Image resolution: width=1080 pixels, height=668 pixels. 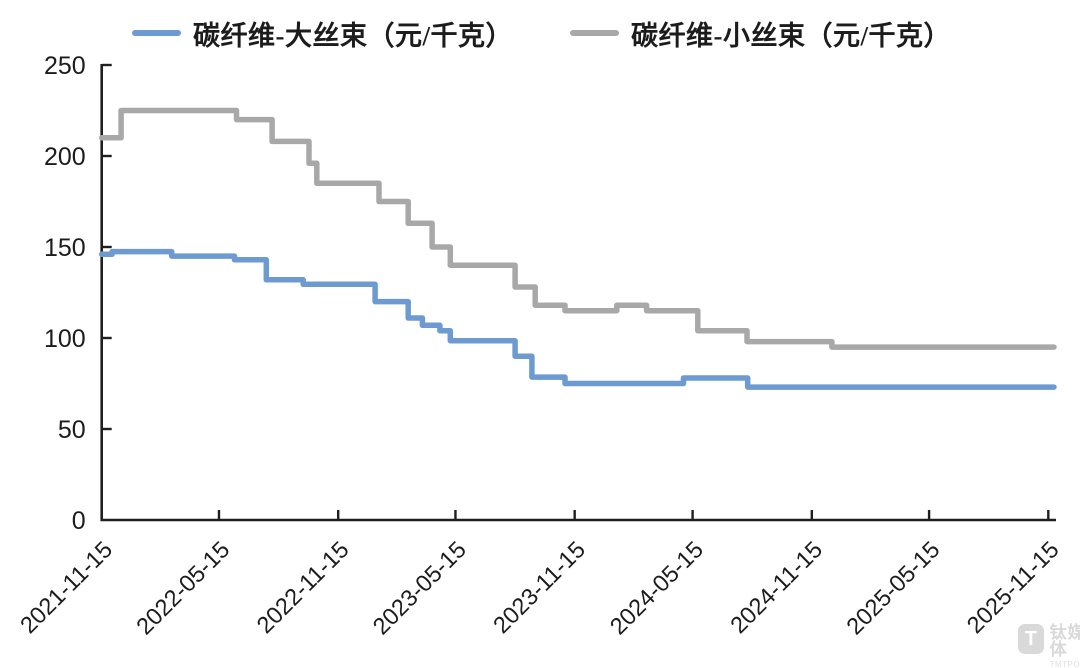 I want to click on x-axis-label: 2024-11-15, so click(x=776, y=587).